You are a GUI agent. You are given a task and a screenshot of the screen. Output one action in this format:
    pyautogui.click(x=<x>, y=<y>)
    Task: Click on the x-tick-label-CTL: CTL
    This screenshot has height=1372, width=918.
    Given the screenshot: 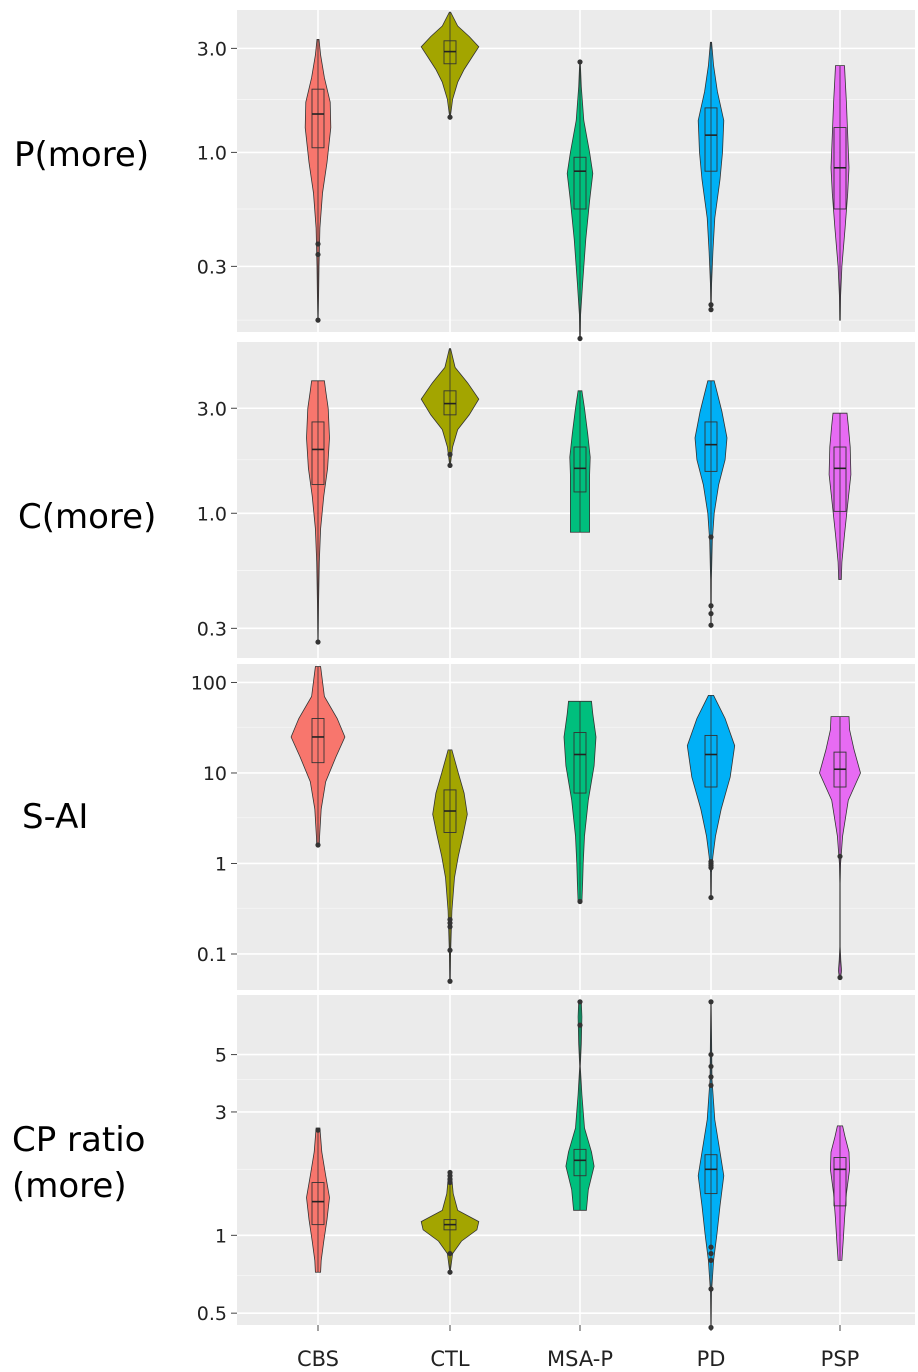 What is the action you would take?
    pyautogui.click(x=449, y=1359)
    